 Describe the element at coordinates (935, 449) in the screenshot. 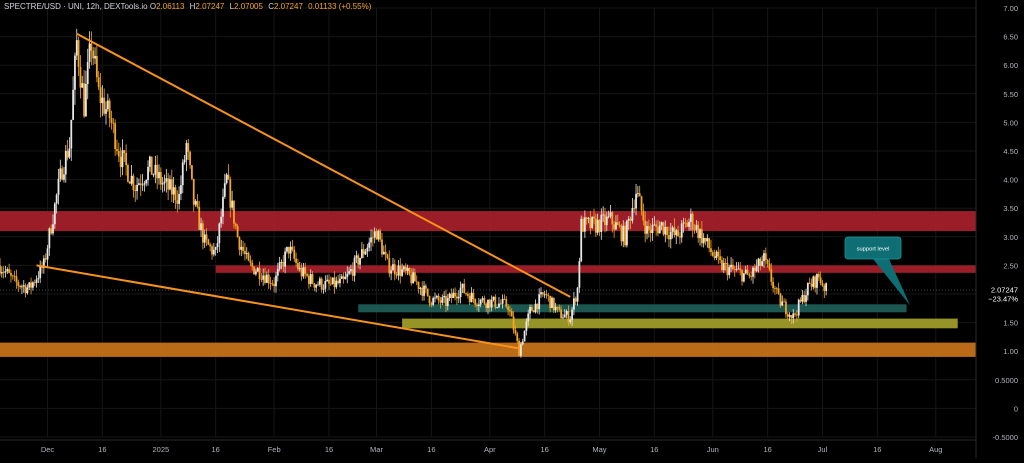

I see `time-tick-label: Aug` at that location.